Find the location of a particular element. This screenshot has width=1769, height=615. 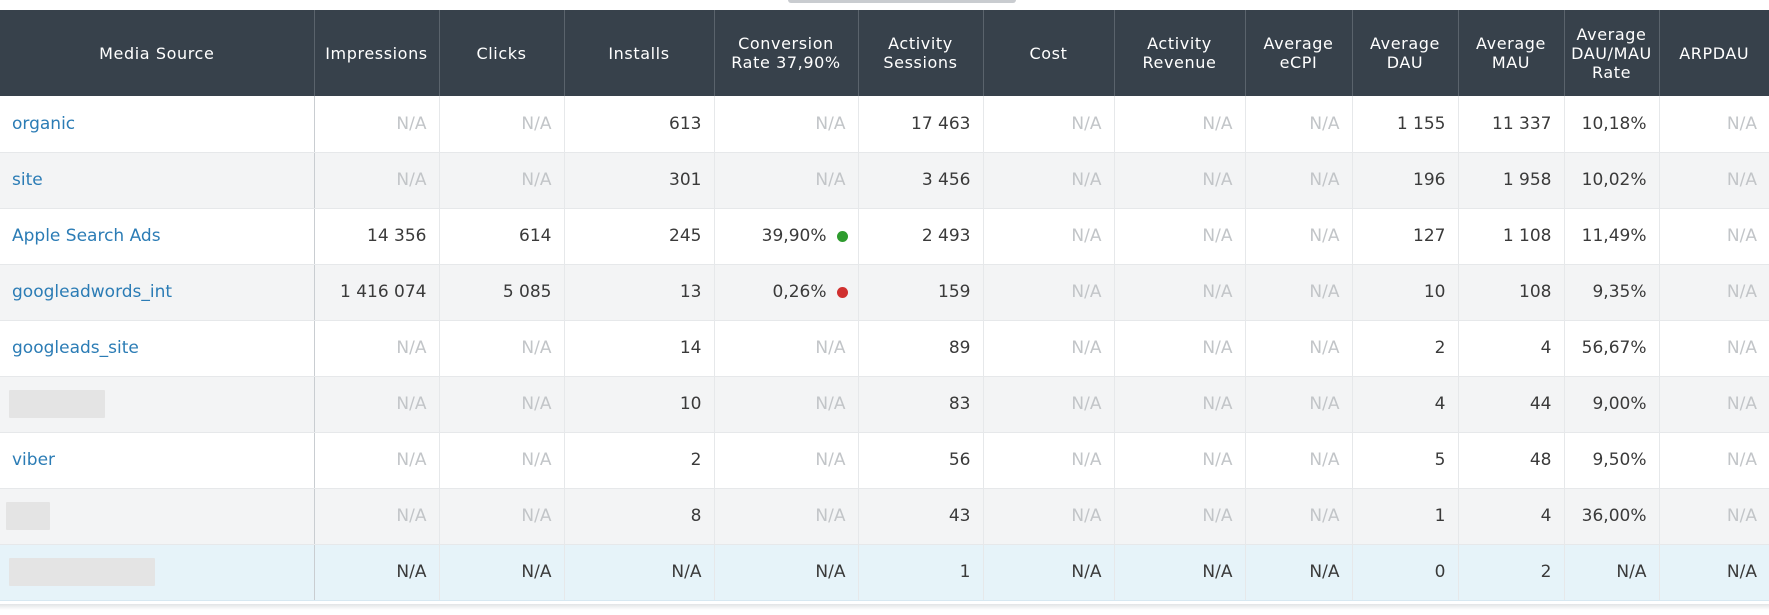

scroll-handle is located at coordinates (902, 1).